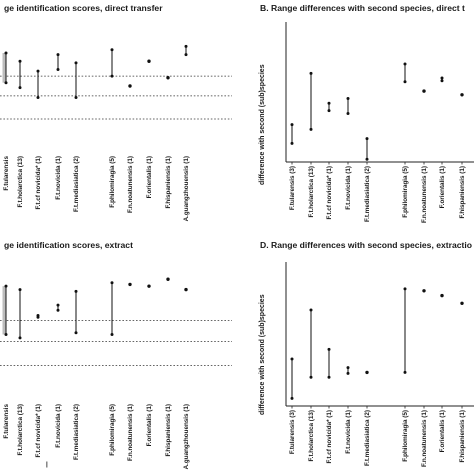 This screenshot has width=474, height=474. What do you see at coordinates (130, 432) in the screenshot?
I see `panel-c-x-tick-label: F.n.noatunensis (1)` at bounding box center [130, 432].